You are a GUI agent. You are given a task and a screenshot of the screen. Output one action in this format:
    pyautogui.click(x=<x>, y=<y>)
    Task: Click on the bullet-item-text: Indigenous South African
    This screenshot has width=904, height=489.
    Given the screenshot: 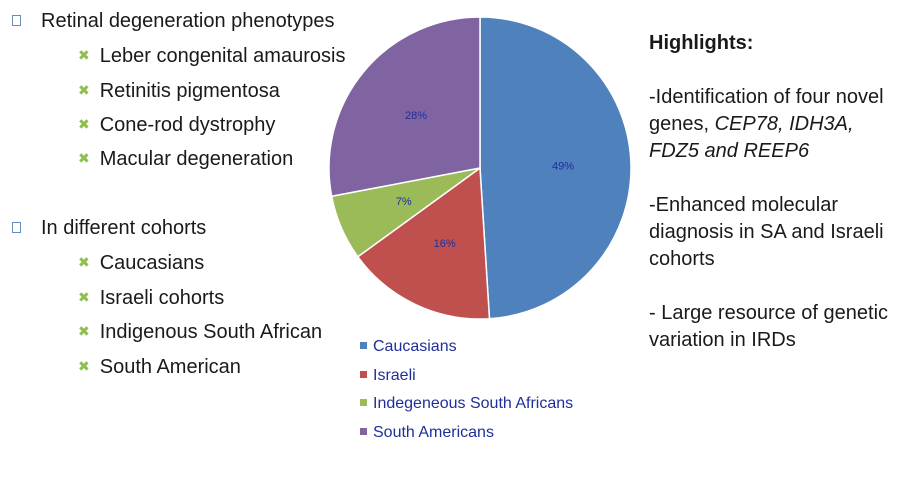 What is the action you would take?
    pyautogui.click(x=211, y=332)
    